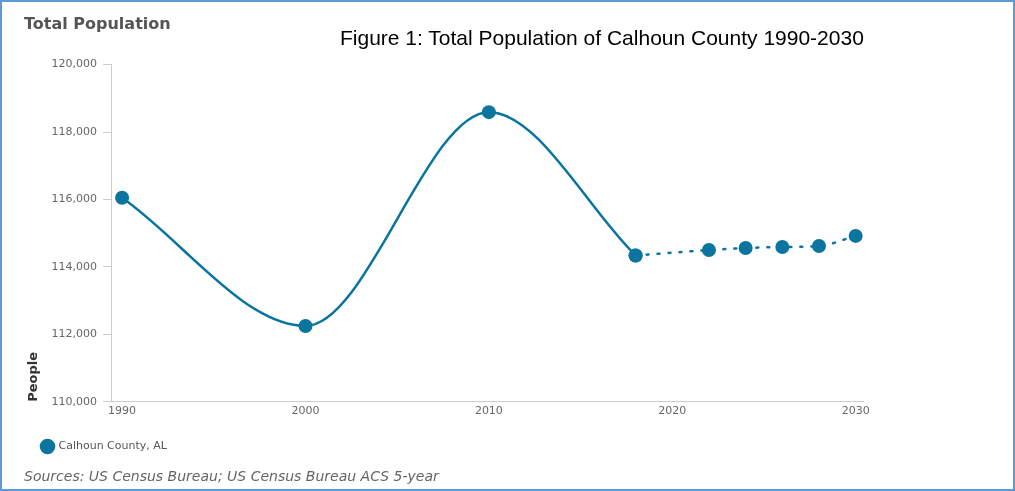 The image size is (1015, 491). Describe the element at coordinates (602, 38) in the screenshot. I see `chart-subtitle: Figure 1: Total Population of Calhoun County 1990-2030` at that location.